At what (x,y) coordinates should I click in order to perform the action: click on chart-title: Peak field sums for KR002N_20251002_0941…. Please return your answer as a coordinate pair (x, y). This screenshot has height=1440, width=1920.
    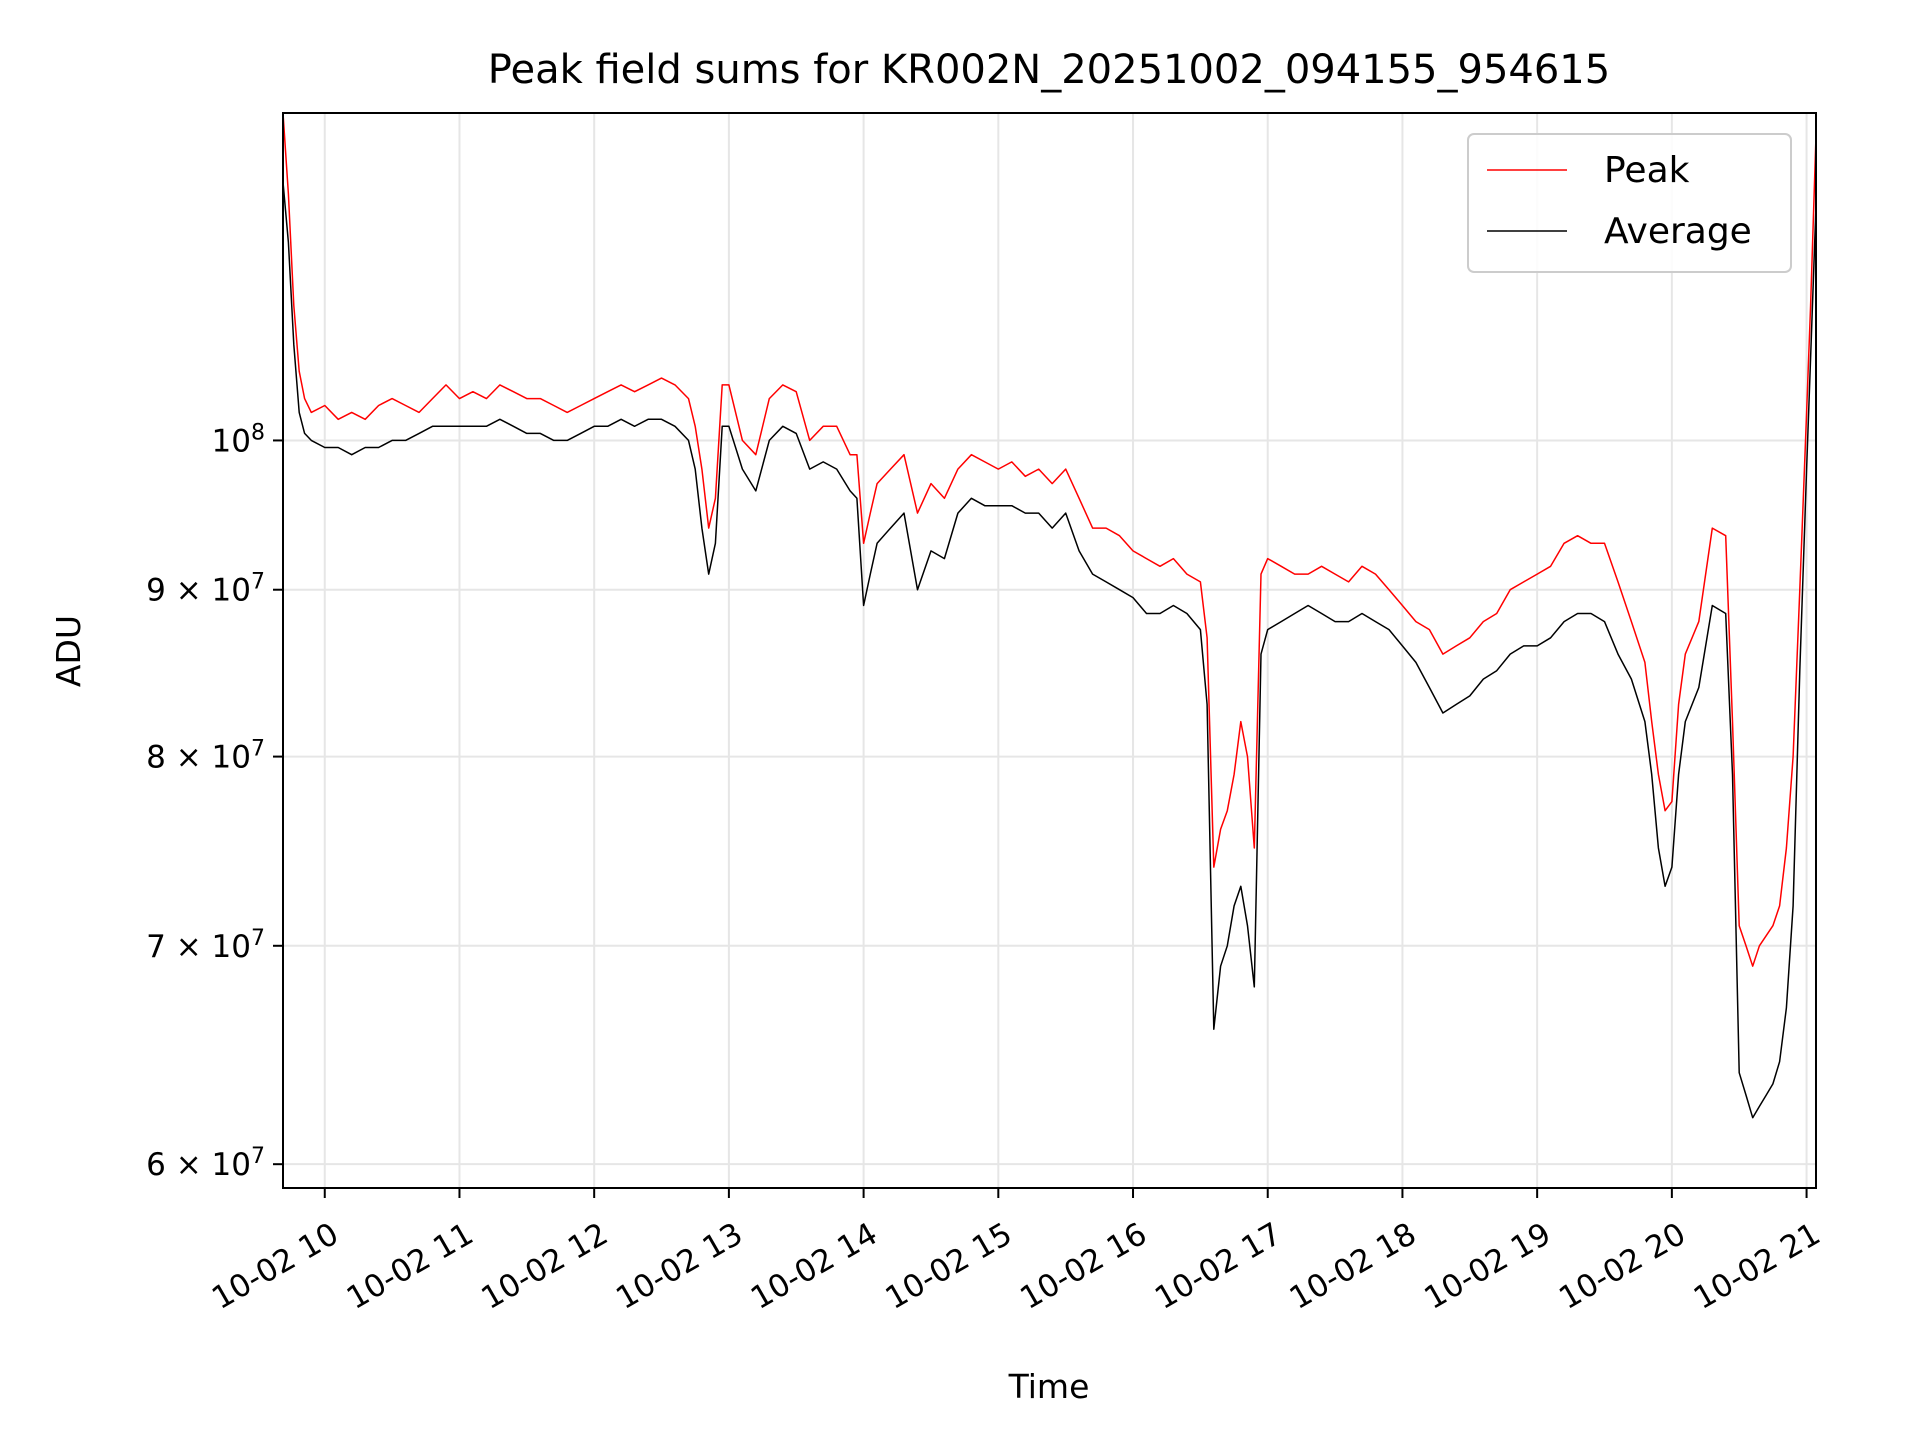
    Looking at the image, I should click on (1049, 70).